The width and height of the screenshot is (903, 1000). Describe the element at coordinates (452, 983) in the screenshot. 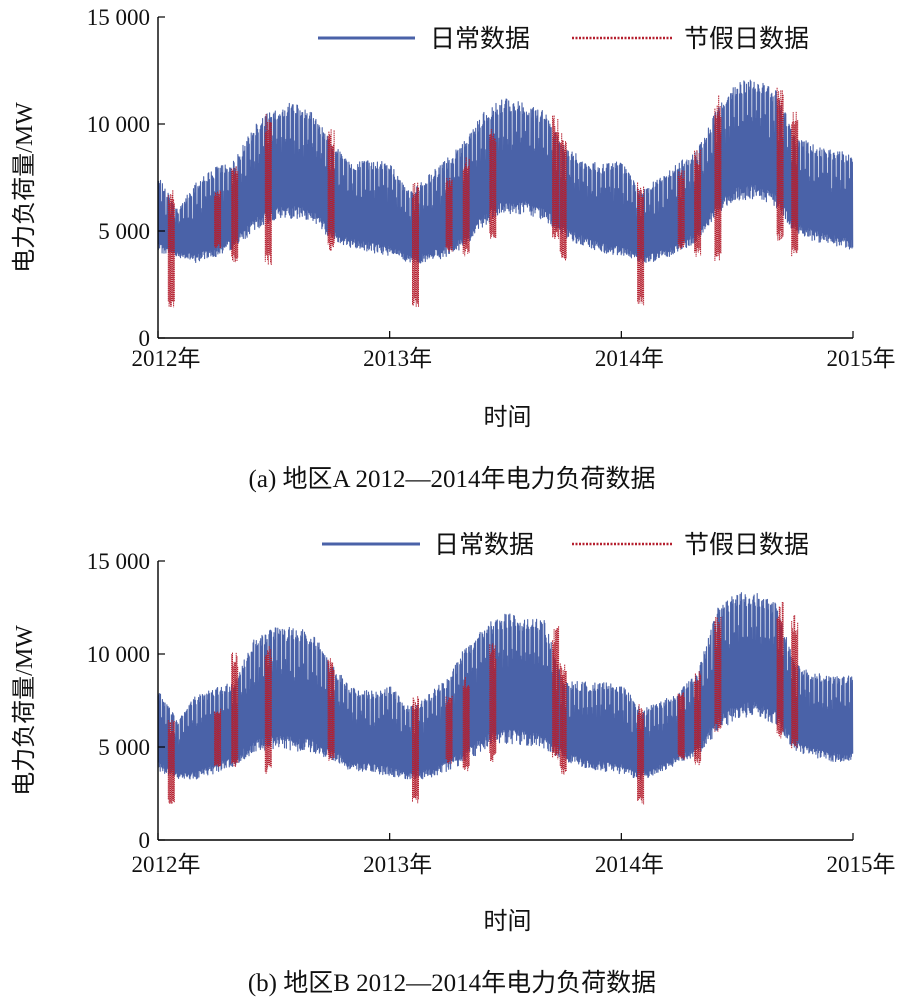

I see `figure-caption: (b) 地区B 2012—2014年电力负荷数据` at that location.